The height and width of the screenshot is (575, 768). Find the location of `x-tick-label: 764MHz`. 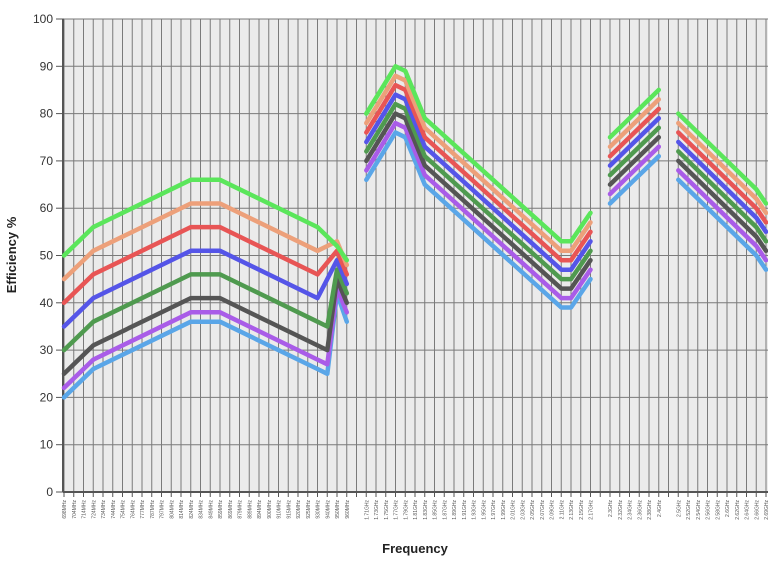

x-tick-label: 764MHz is located at coordinates (133, 509).